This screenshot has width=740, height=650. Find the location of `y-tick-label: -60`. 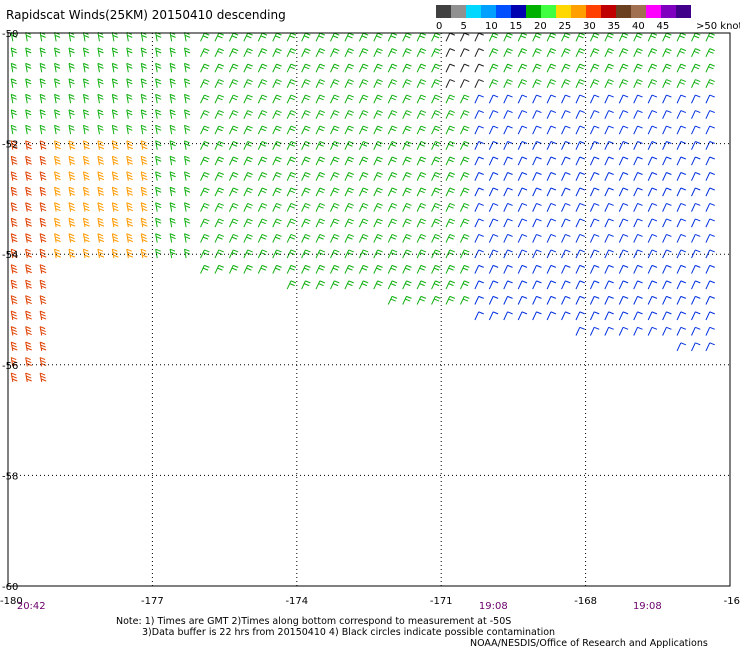

y-tick-label: -60 is located at coordinates (10, 587).